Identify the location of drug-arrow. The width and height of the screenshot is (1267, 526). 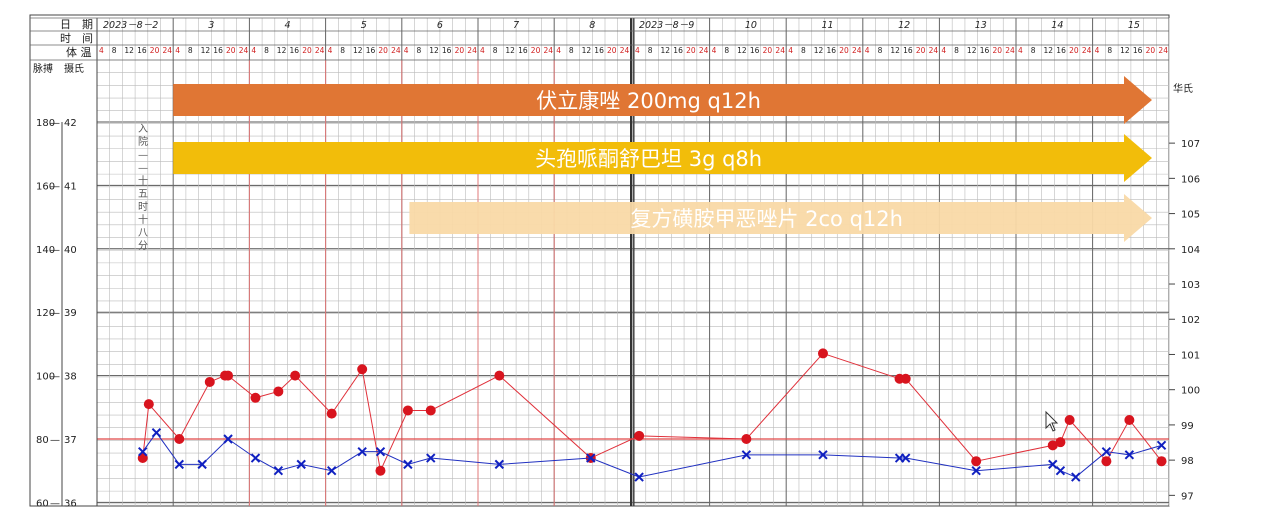
(780, 218).